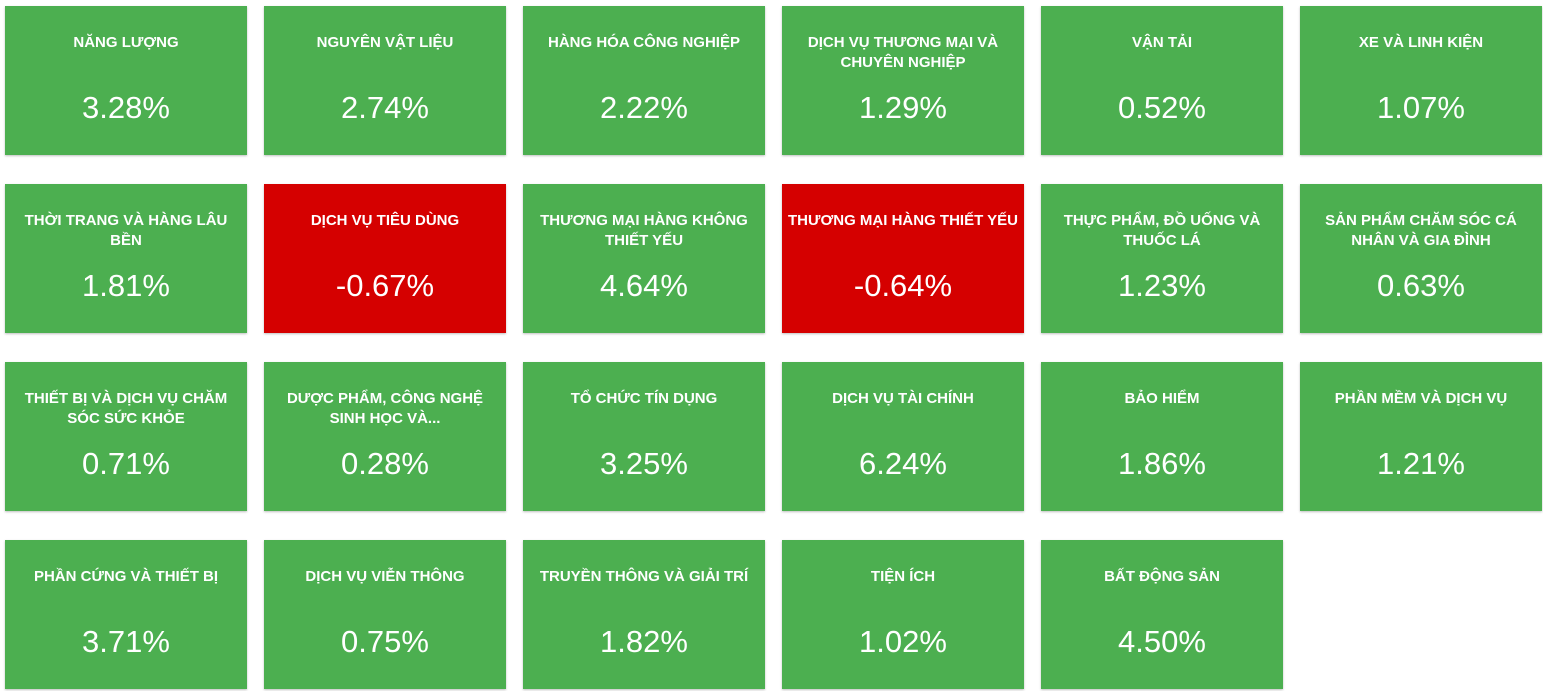 Image resolution: width=1543 pixels, height=691 pixels. I want to click on sector-change: 1.86%, so click(1162, 463).